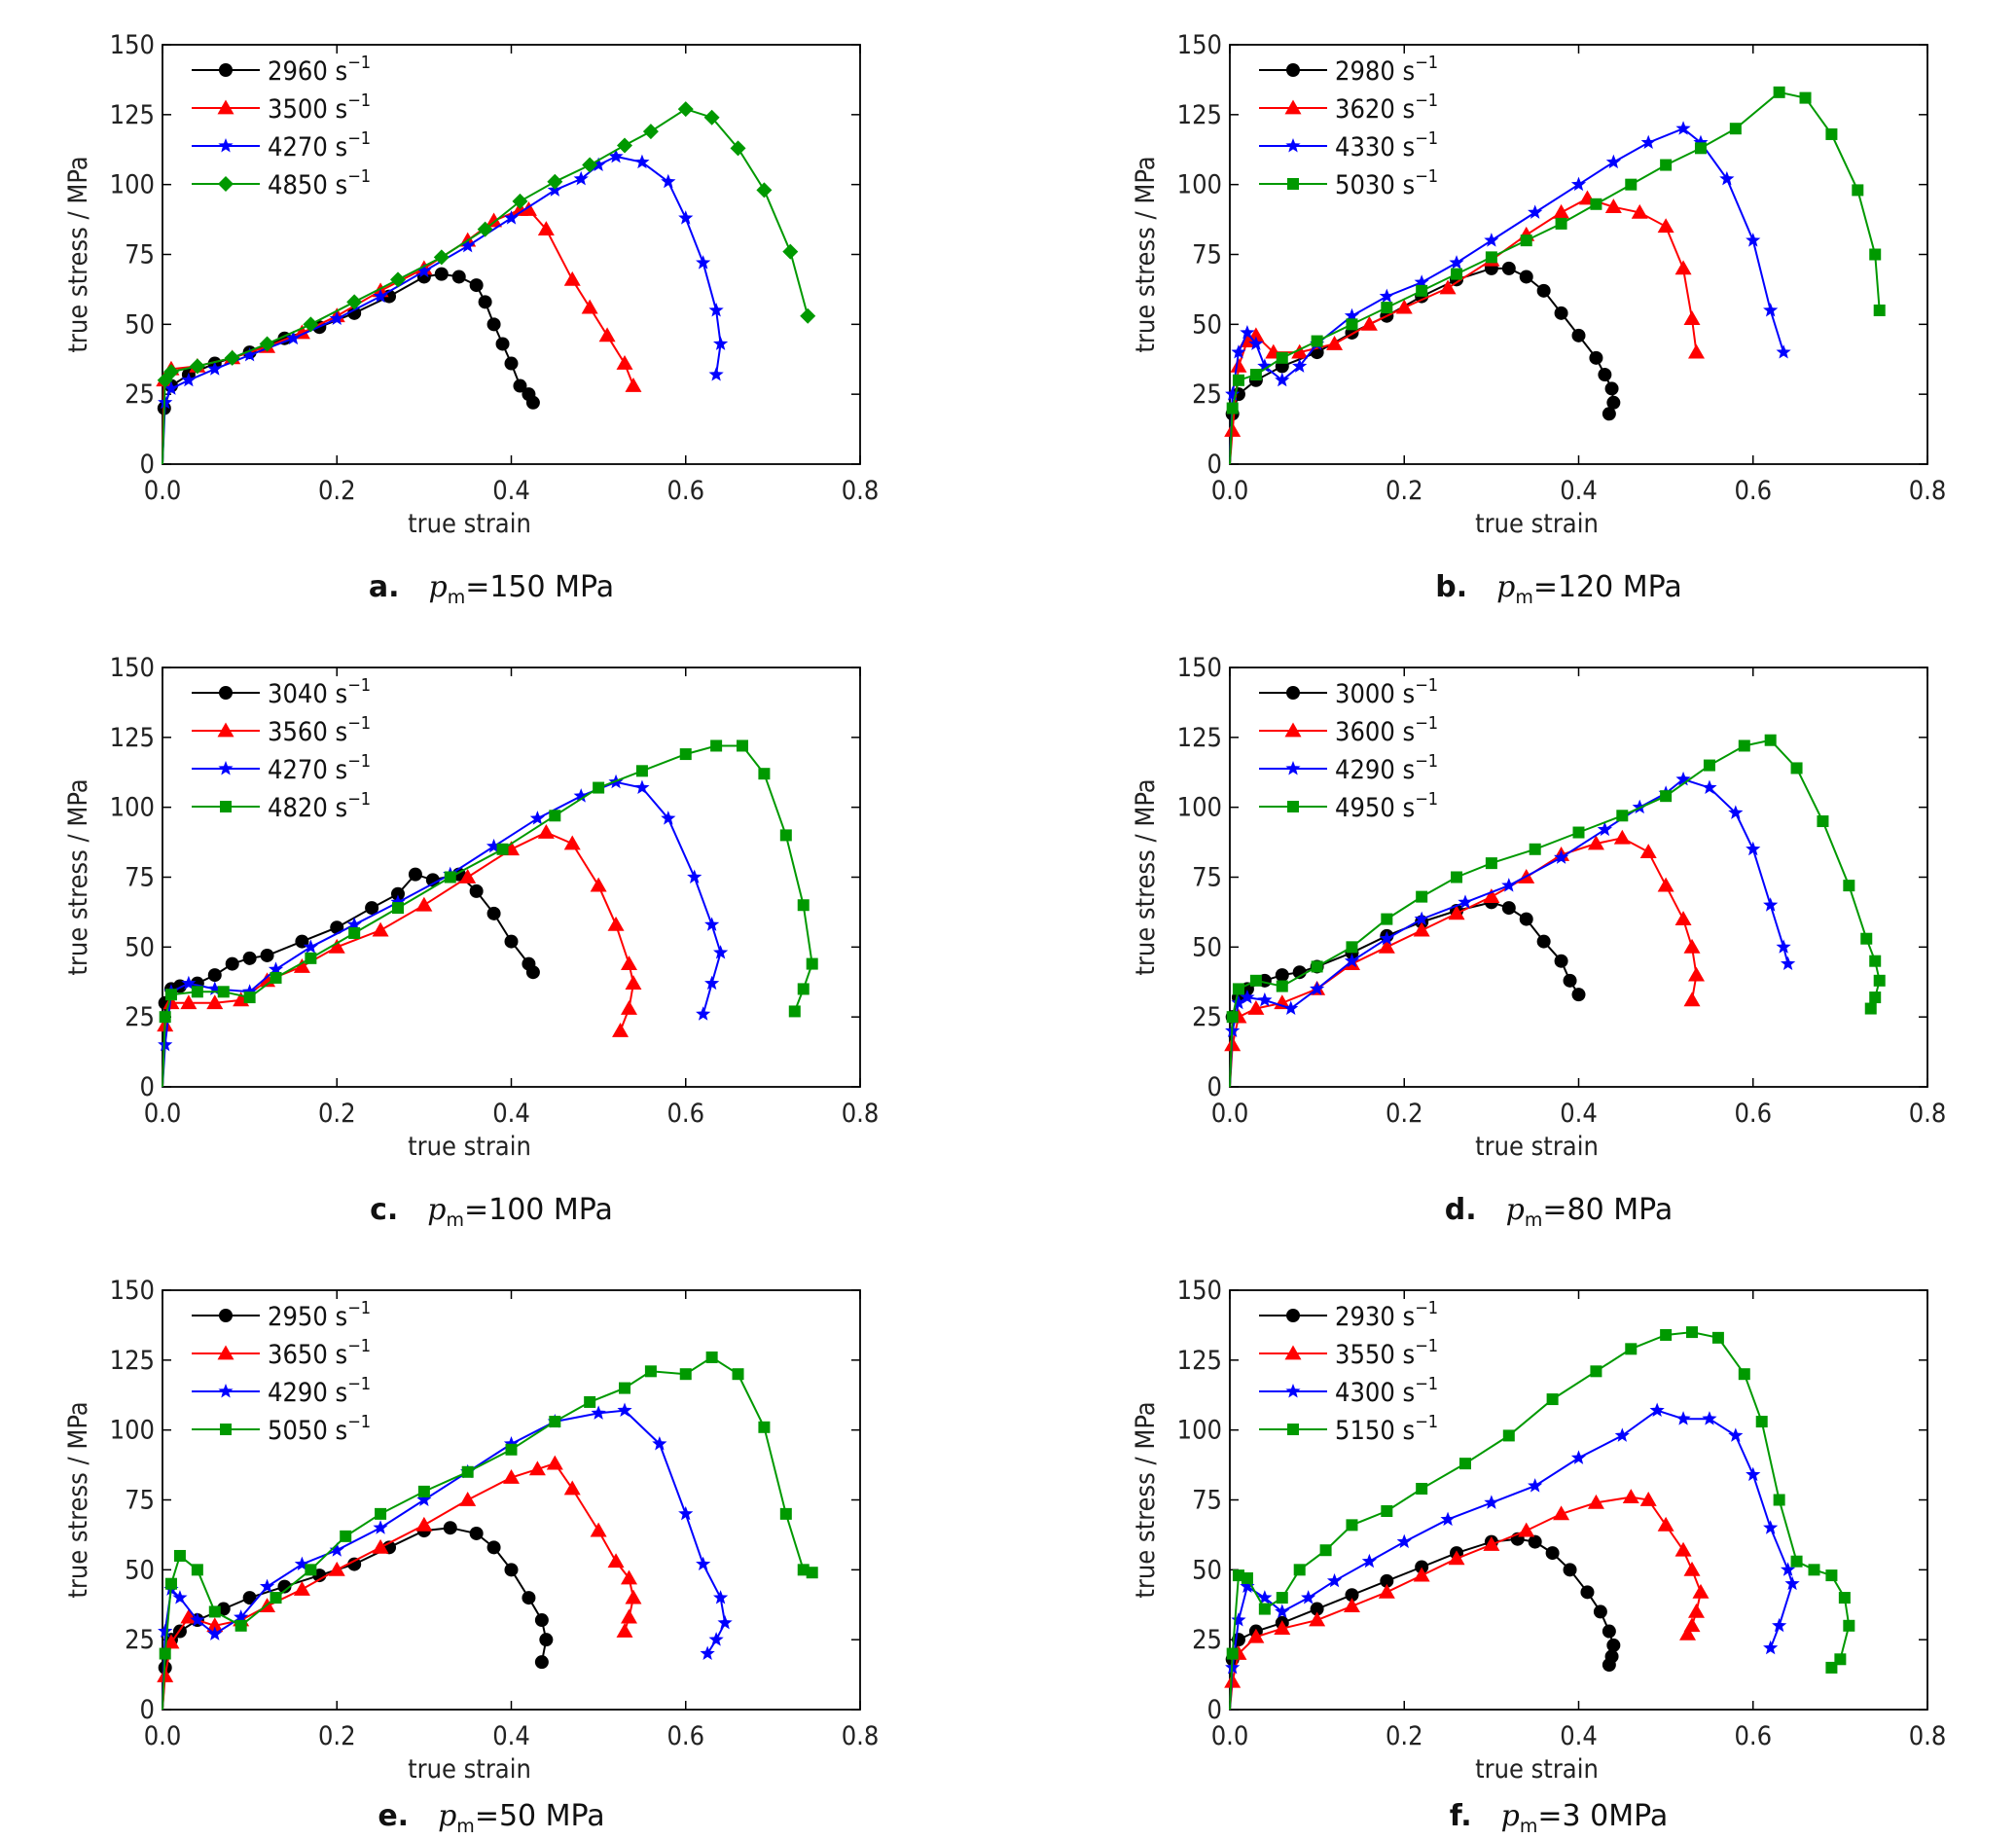 The height and width of the screenshot is (1839, 2016). I want to click on caption-letter: f., so click(1475, 1816).